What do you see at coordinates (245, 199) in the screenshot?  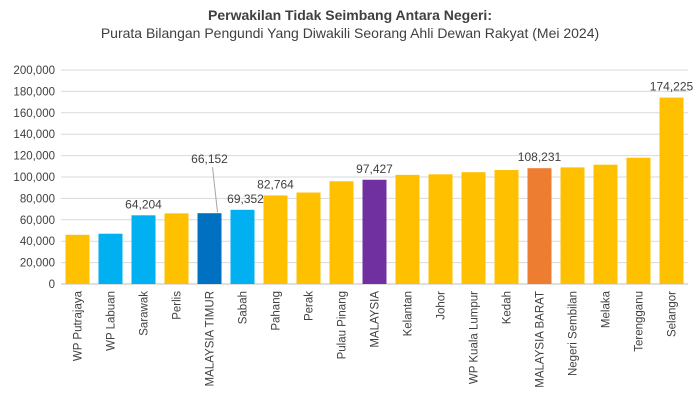 I see `data-label: 69,352` at bounding box center [245, 199].